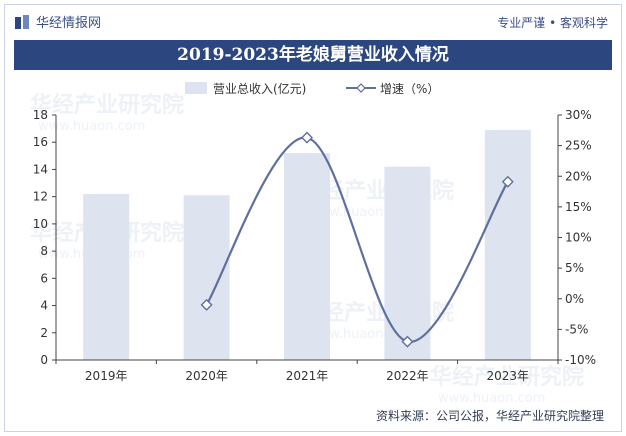 The image size is (626, 436). Describe the element at coordinates (40, 115) in the screenshot. I see `y-left-tick-label: 18` at that location.